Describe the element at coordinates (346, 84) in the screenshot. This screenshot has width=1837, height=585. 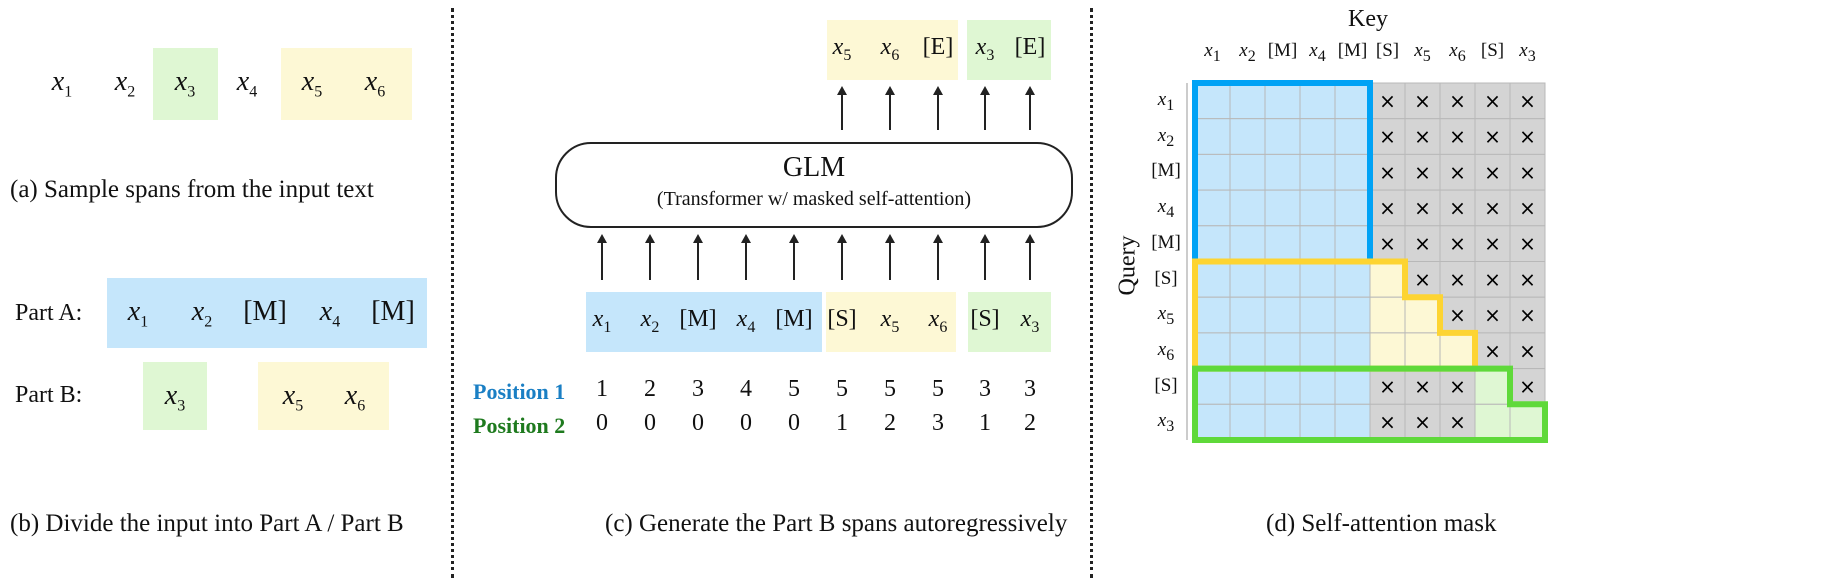
I see `span-x5-x6-highlight` at that location.